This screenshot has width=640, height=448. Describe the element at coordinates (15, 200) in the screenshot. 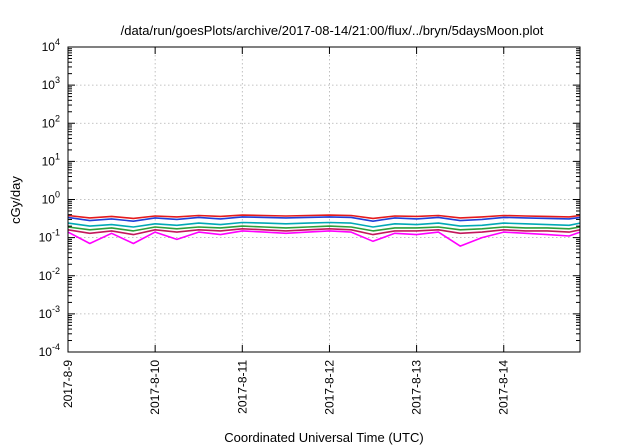

I see `y-axis-label: cGy/day` at that location.